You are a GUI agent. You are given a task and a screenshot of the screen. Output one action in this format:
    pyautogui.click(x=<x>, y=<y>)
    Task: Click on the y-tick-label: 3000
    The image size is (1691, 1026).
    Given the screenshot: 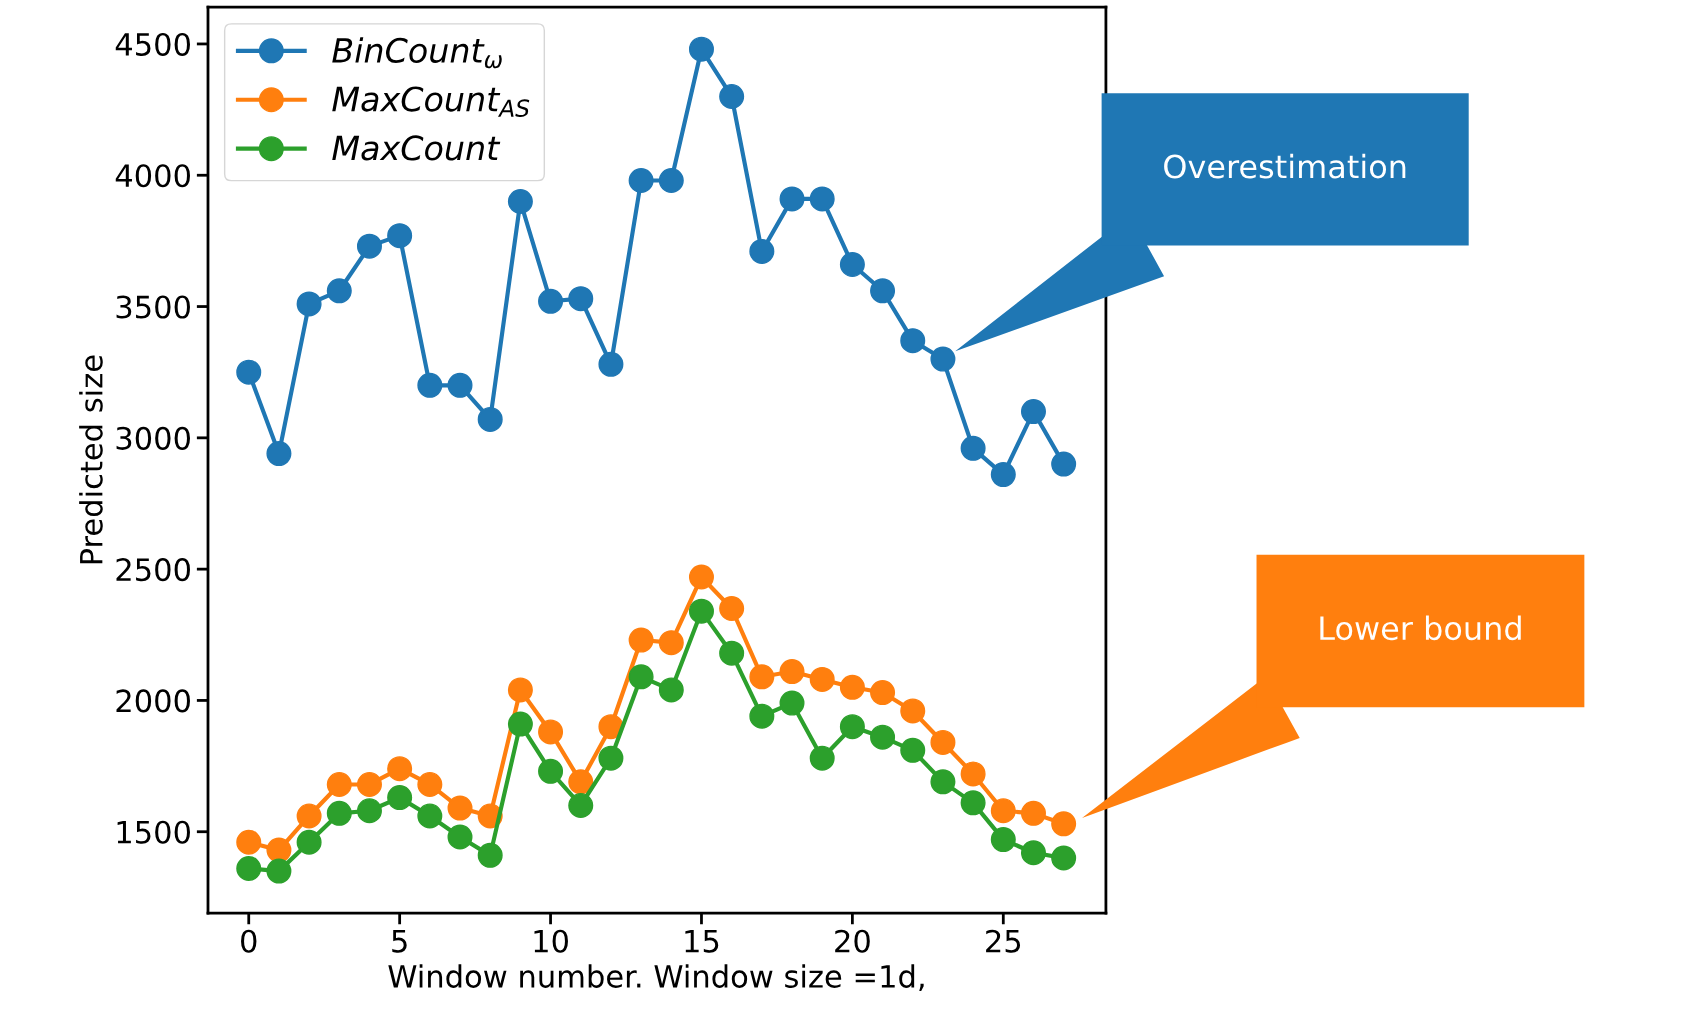 What is the action you would take?
    pyautogui.click(x=153, y=438)
    